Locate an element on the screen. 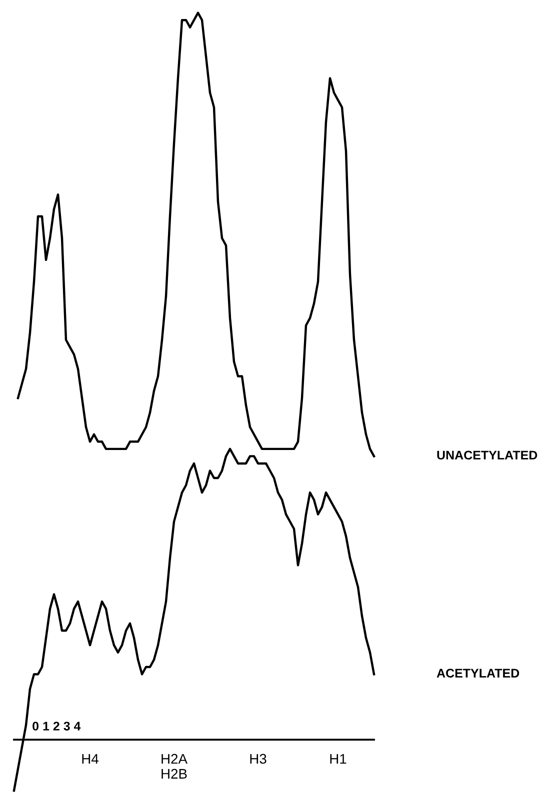 The image size is (552, 792). x-tick-label: H2A H2B is located at coordinates (175, 766).